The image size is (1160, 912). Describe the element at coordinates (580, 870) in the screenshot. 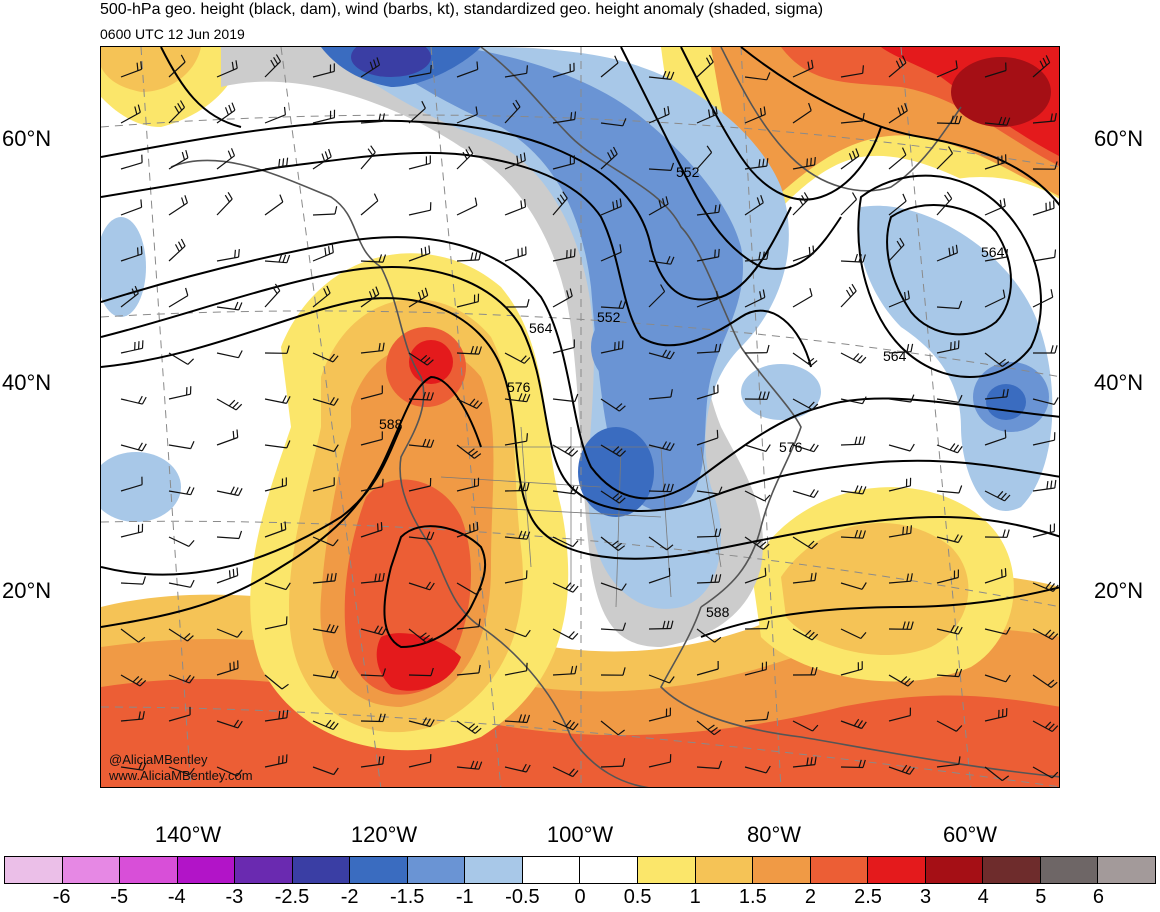

I see `colorbar` at that location.